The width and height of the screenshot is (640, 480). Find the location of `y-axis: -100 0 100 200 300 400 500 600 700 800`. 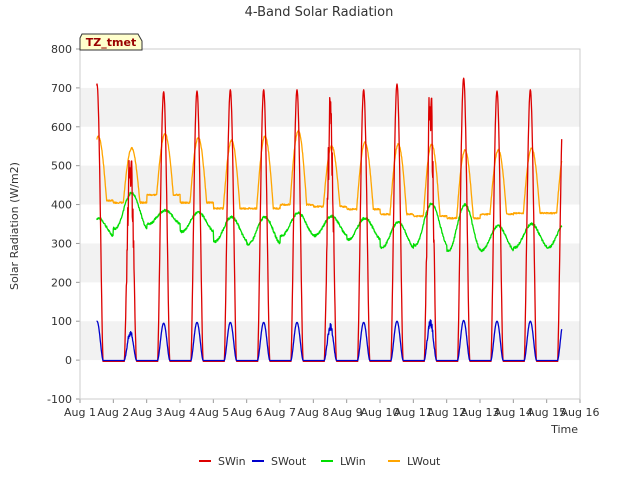

y-axis: -100 0 100 200 300 400 500 600 700 800 is located at coordinates (63, 224).